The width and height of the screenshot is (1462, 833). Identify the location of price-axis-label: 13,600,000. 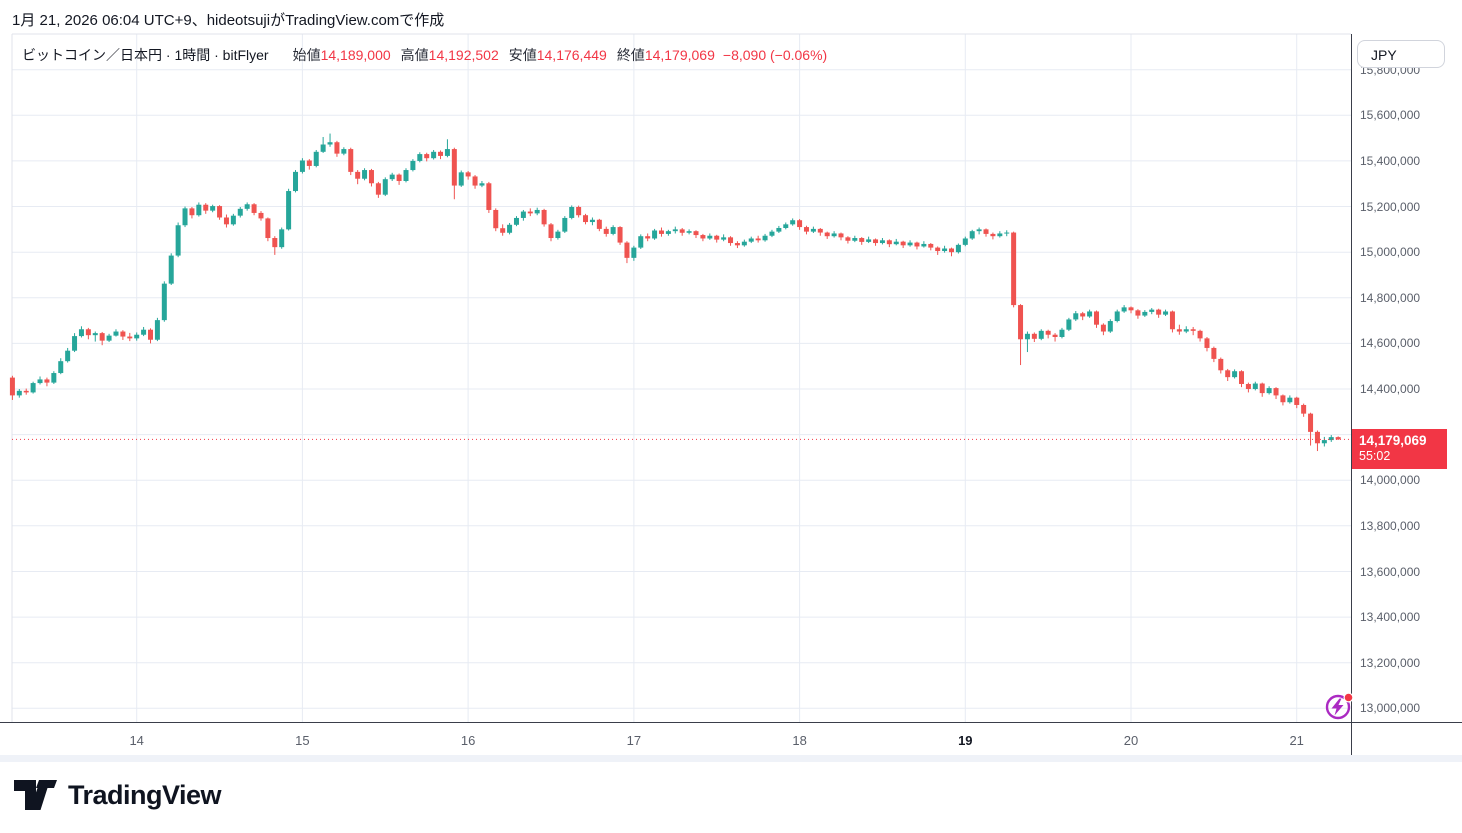
(1390, 571).